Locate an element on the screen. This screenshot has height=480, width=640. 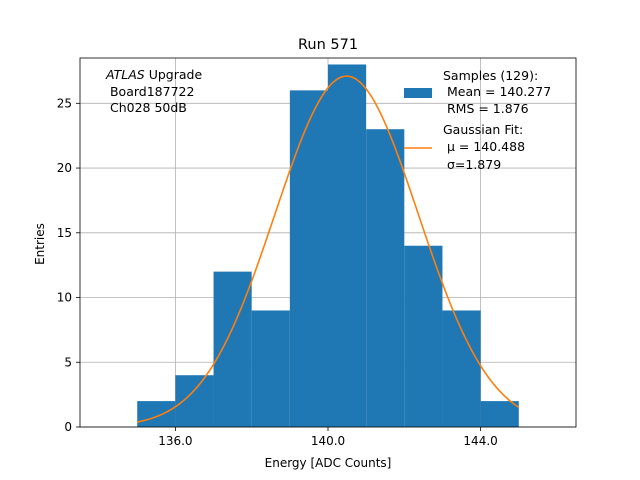
y-tick-label: 20 is located at coordinates (64, 168).